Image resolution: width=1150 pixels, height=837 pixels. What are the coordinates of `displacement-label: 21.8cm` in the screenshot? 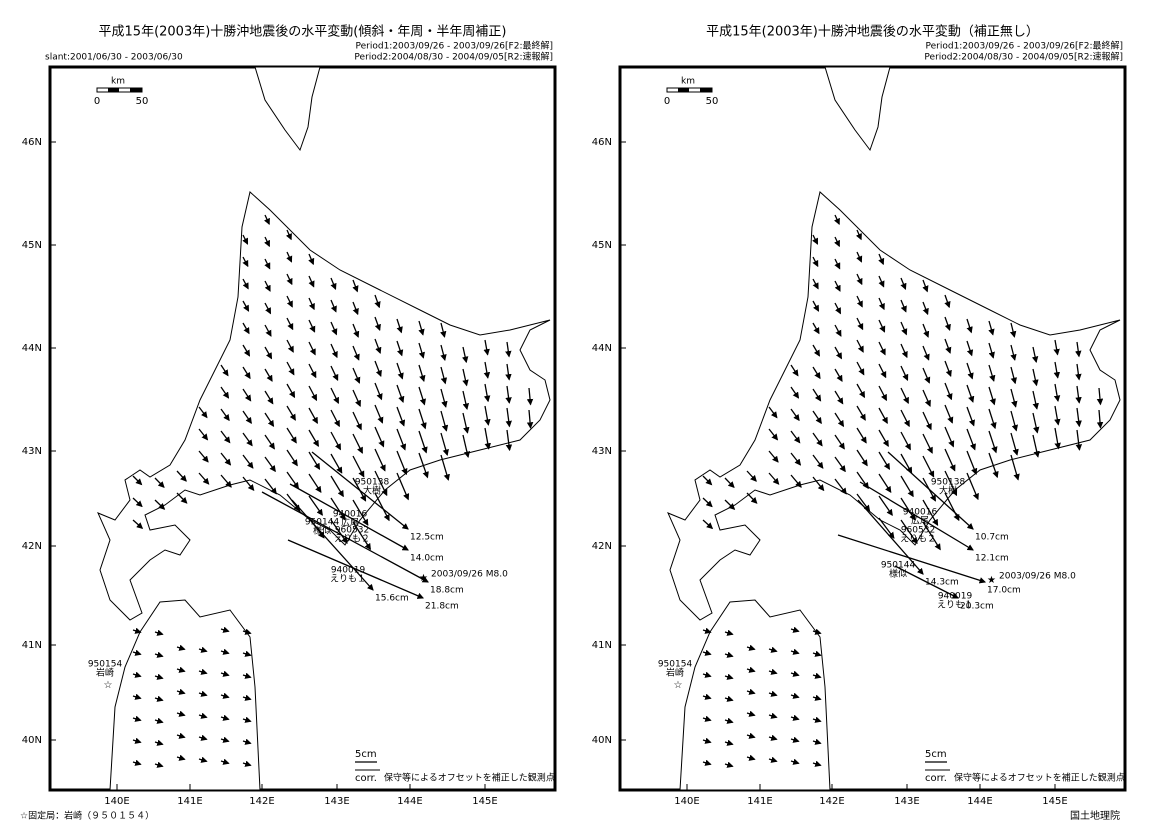 It's located at (442, 607).